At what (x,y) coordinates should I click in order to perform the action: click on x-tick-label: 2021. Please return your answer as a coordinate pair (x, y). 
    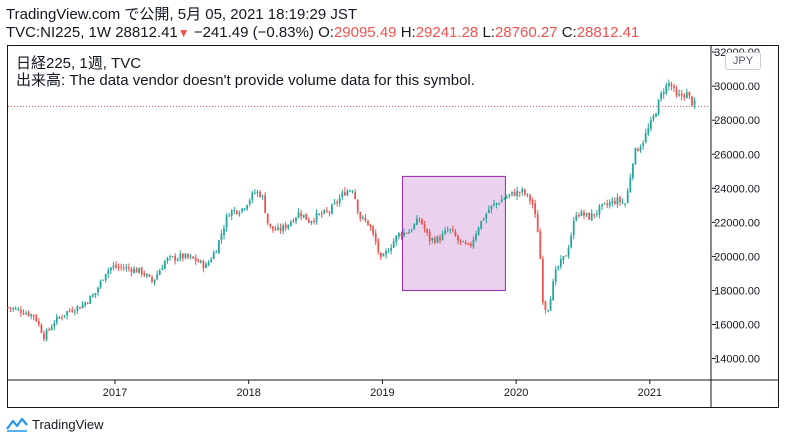
    Looking at the image, I should click on (650, 393).